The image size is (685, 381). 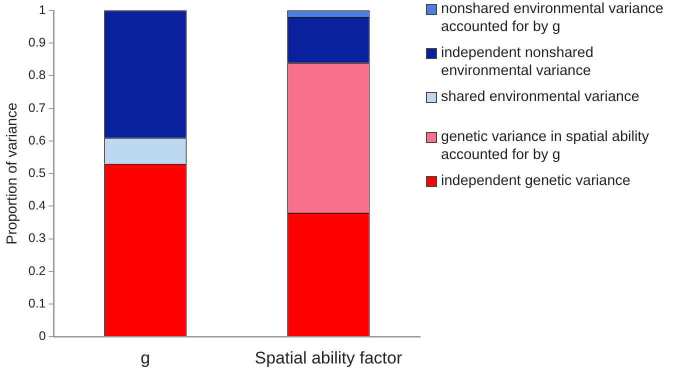 What do you see at coordinates (37, 173) in the screenshot?
I see `y-tick-label: 0.5` at bounding box center [37, 173].